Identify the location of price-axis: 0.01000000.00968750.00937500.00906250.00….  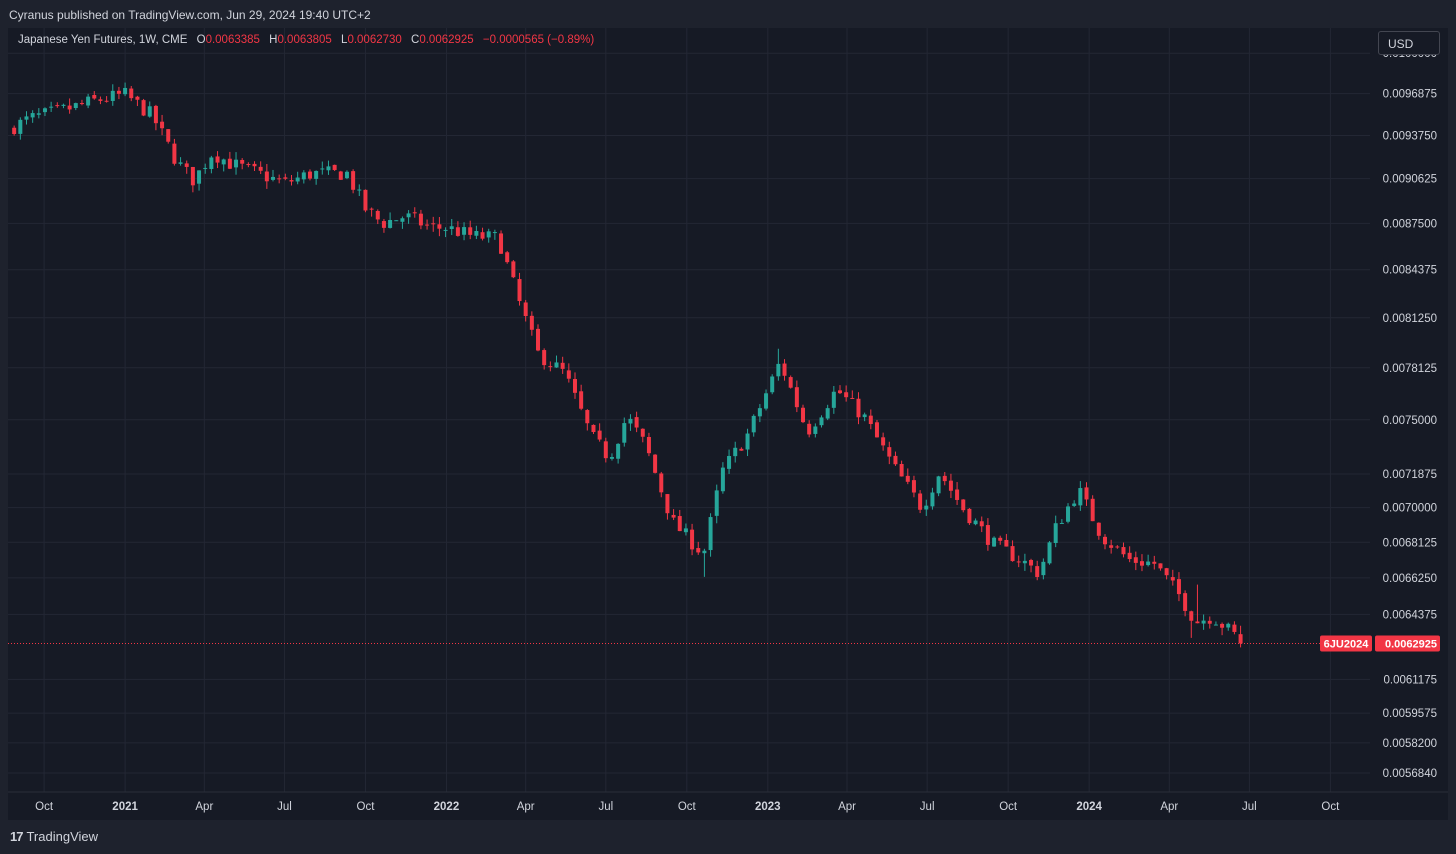
(1410, 414).